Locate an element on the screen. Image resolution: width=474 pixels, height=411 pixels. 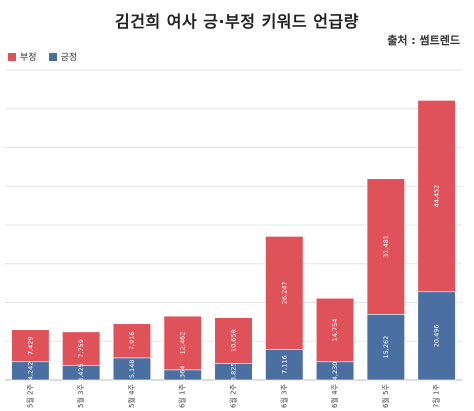
legend-swatch-negative is located at coordinates (12, 56).